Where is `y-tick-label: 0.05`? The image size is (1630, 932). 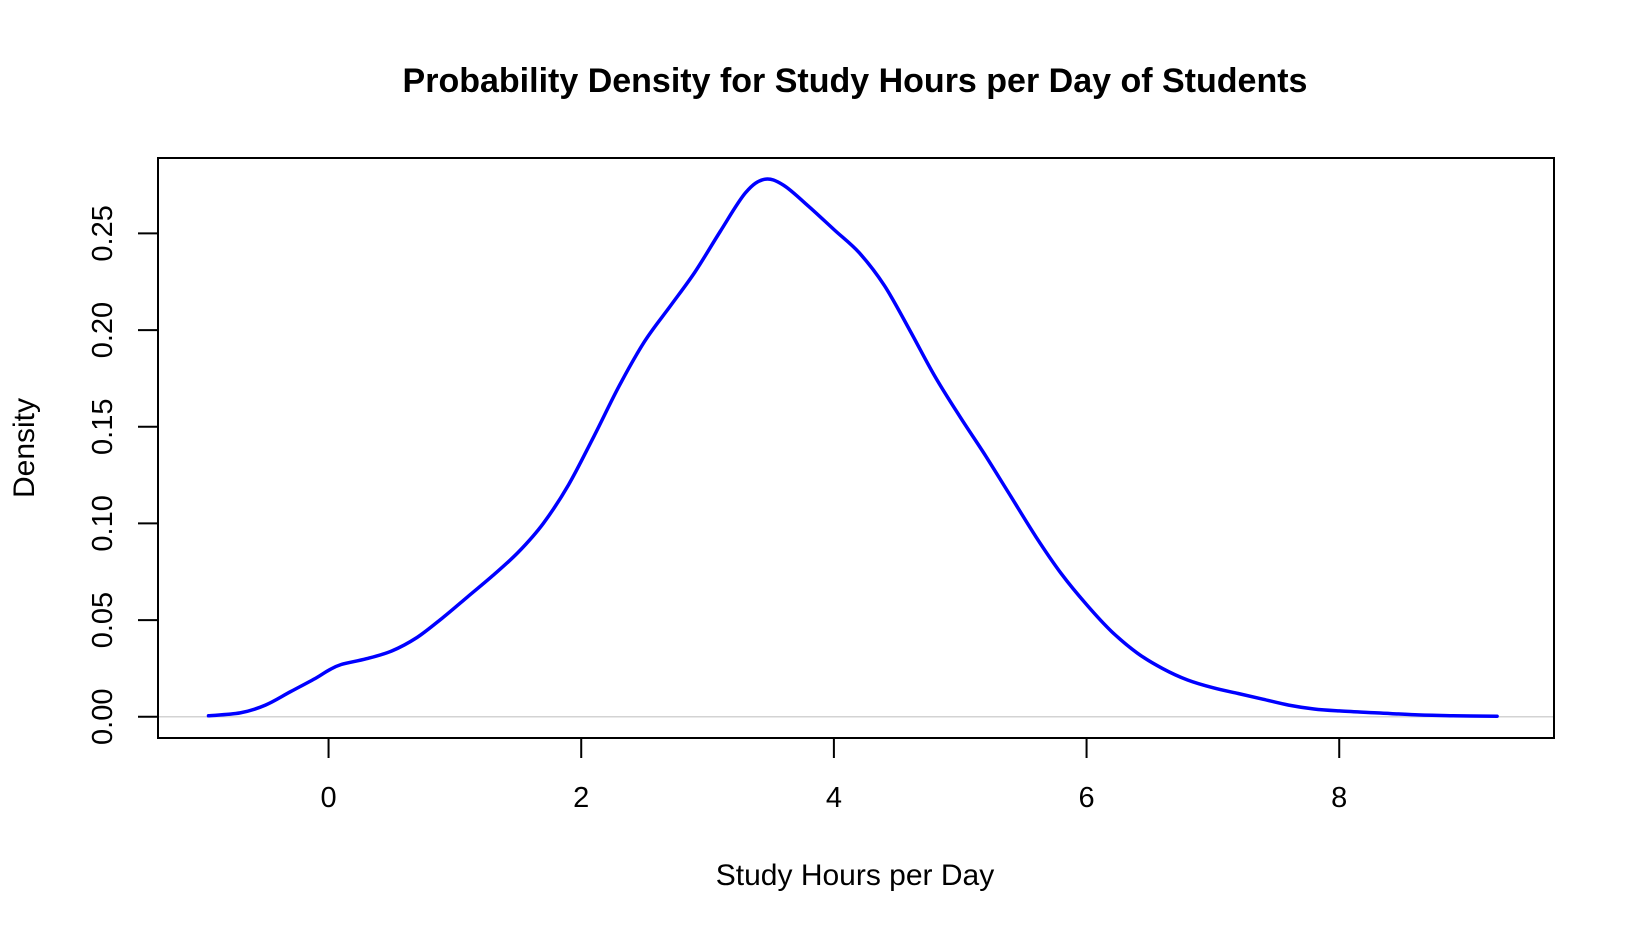
y-tick-label: 0.05 is located at coordinates (103, 620).